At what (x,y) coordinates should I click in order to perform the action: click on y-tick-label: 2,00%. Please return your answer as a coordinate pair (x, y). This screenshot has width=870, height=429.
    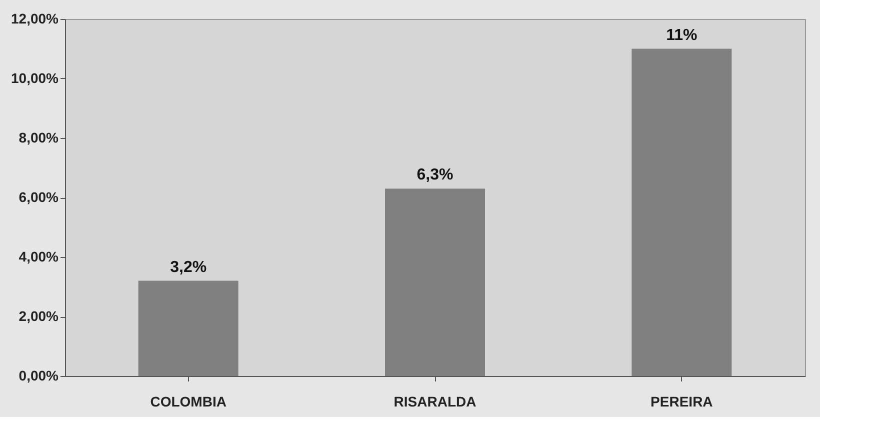
    Looking at the image, I should click on (39, 316).